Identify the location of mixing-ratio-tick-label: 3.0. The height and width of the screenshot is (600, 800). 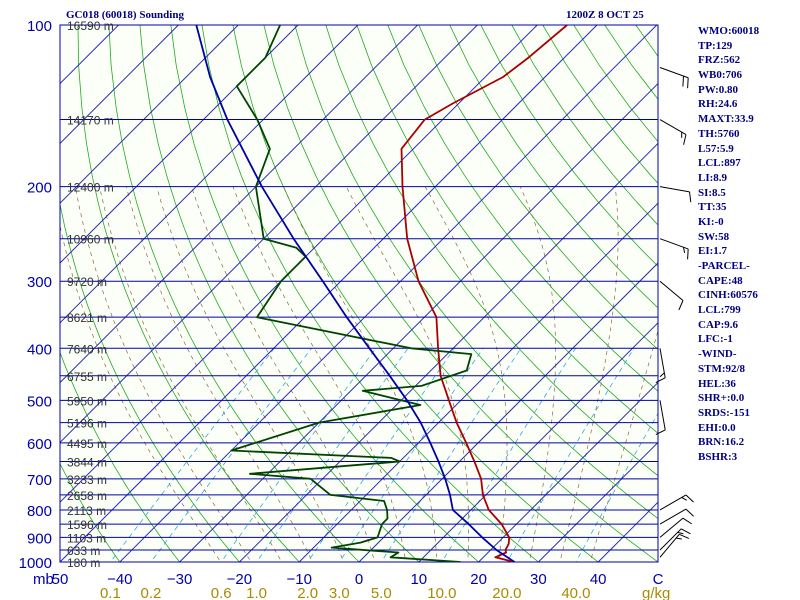
(339, 592).